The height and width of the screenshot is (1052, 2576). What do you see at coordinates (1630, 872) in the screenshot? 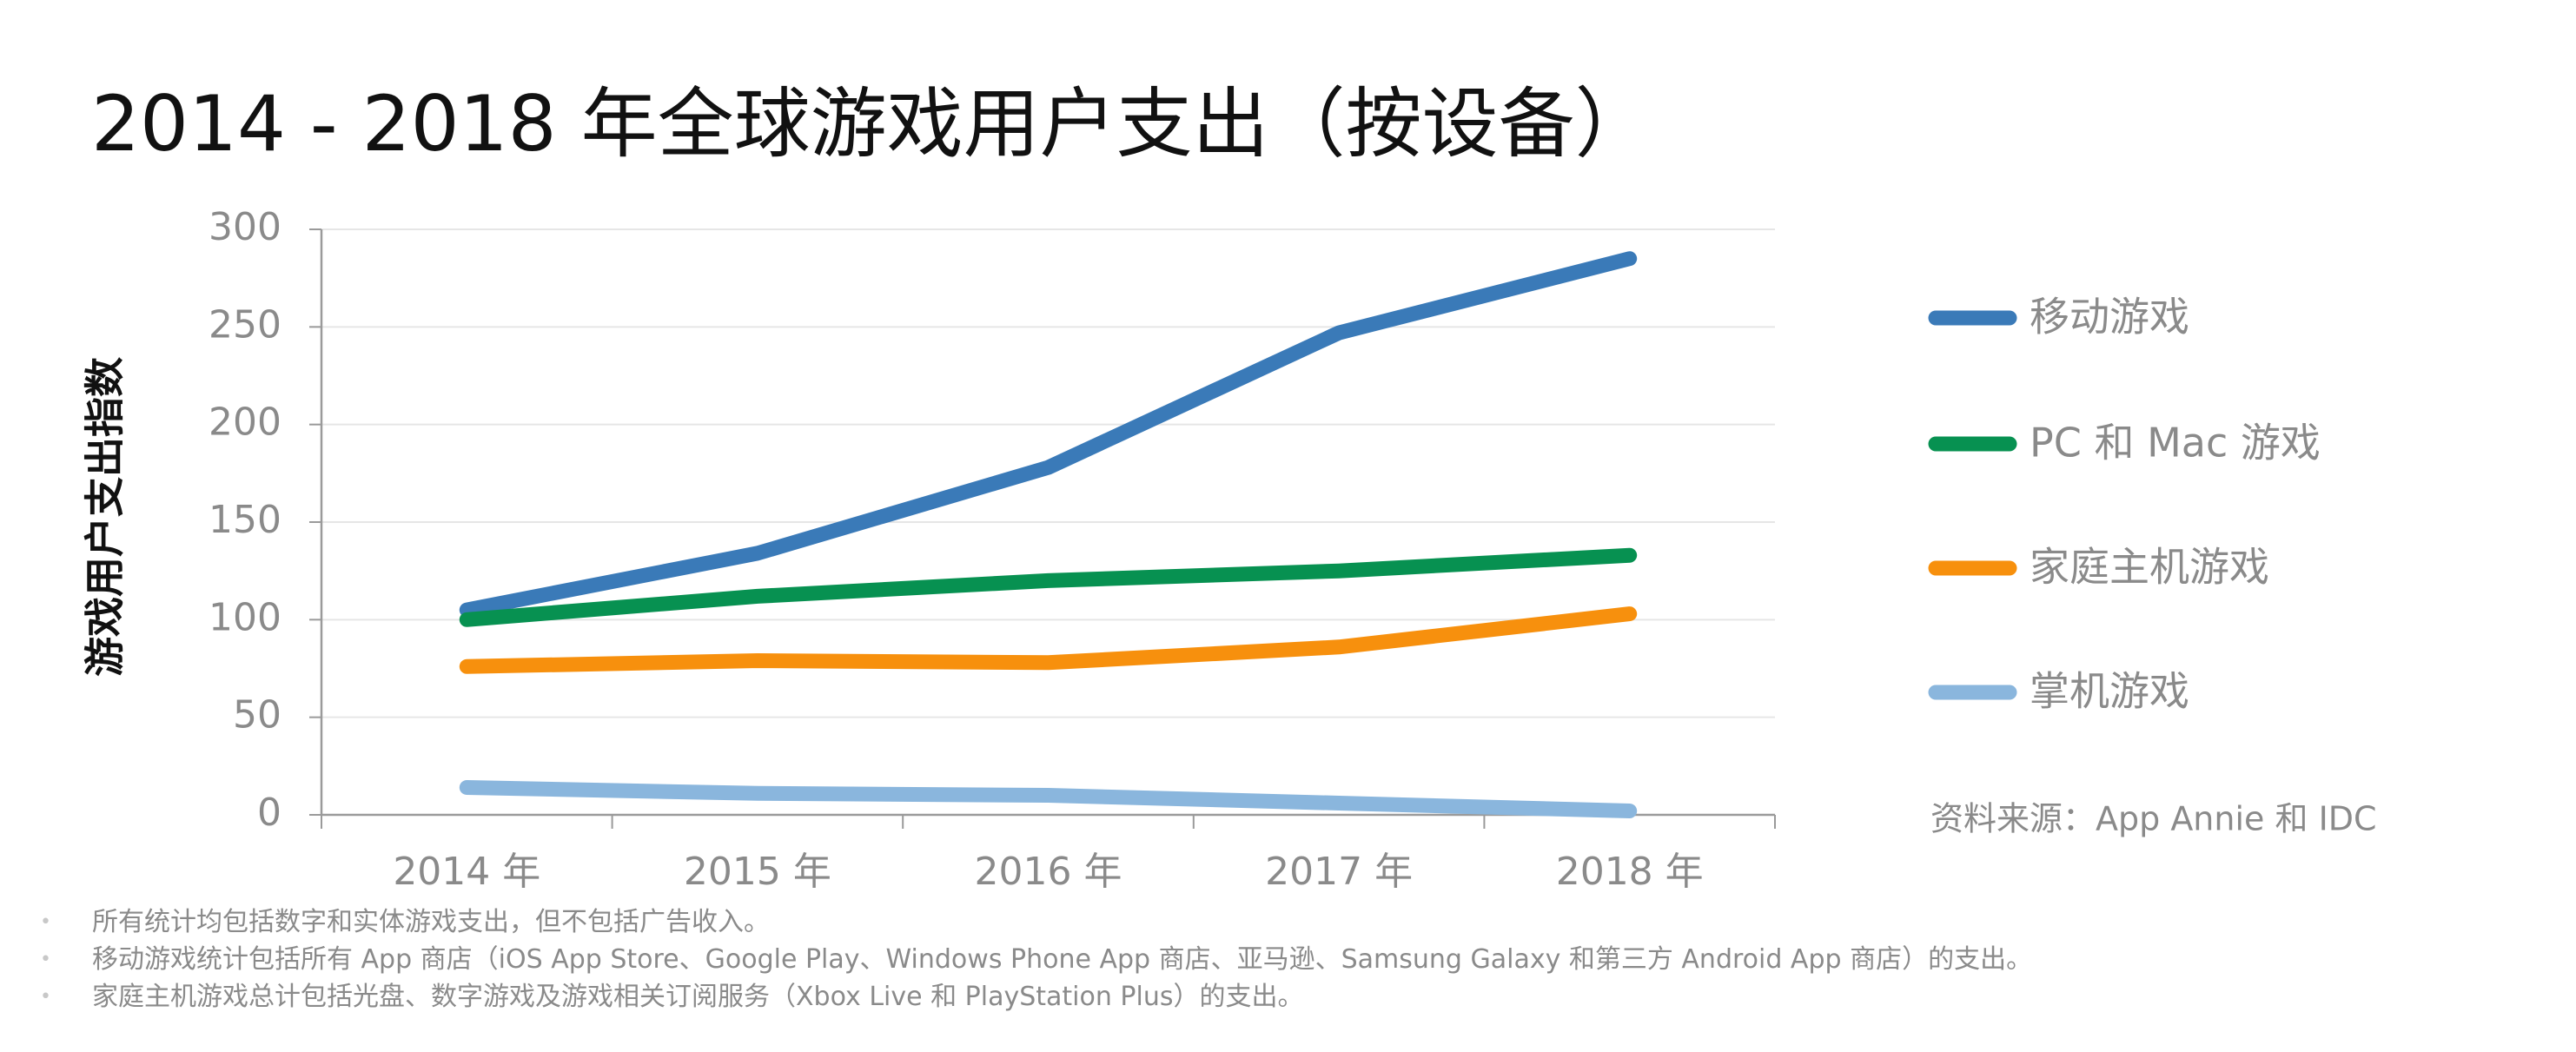
I see `x-tick-label: 2018 年` at bounding box center [1630, 872].